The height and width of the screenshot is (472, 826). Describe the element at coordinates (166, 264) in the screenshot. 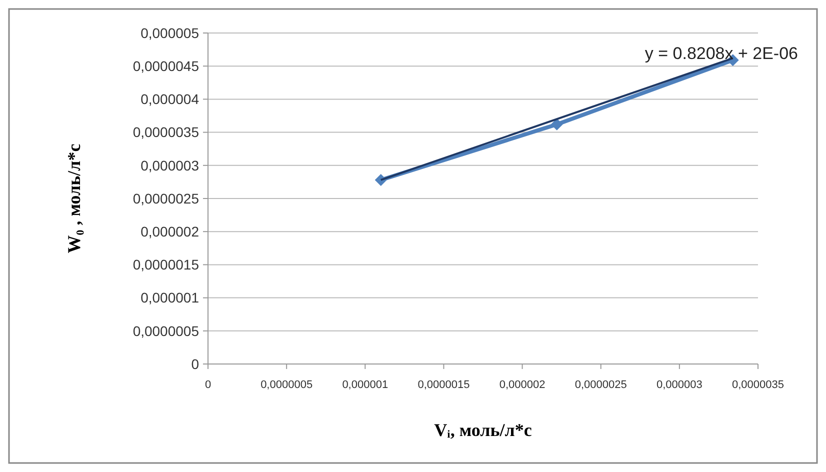

I see `y-tick-label: 0,0000015` at that location.